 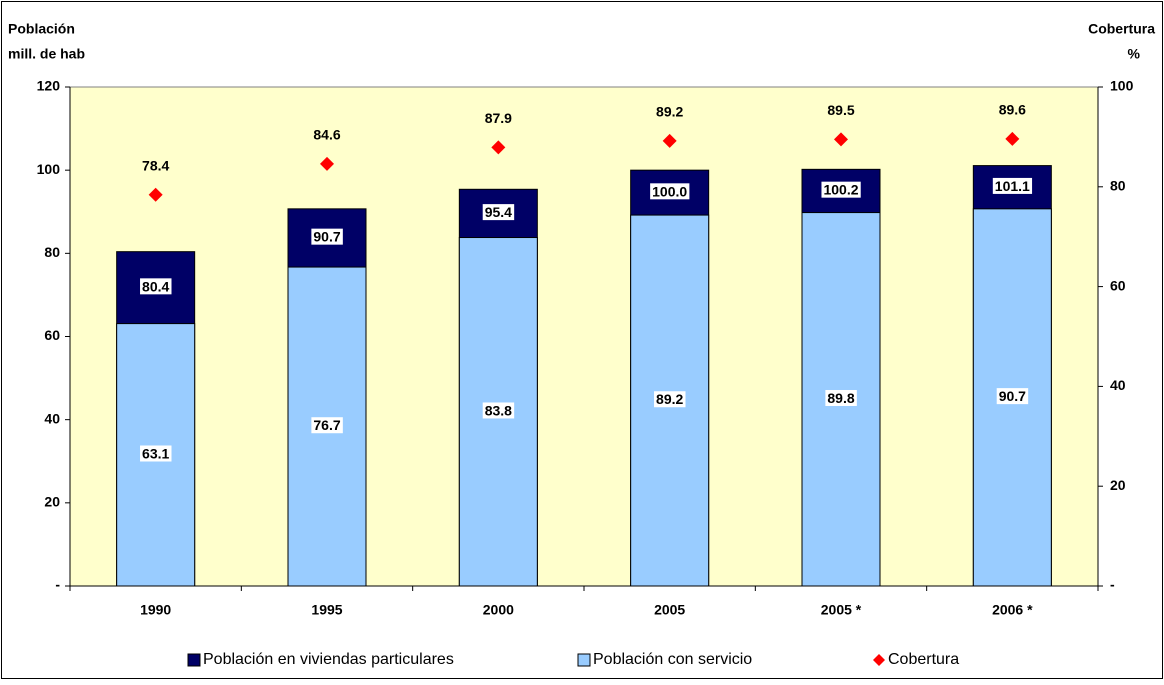 What do you see at coordinates (669, 610) in the screenshot?
I see `x-tick-label: 2005` at bounding box center [669, 610].